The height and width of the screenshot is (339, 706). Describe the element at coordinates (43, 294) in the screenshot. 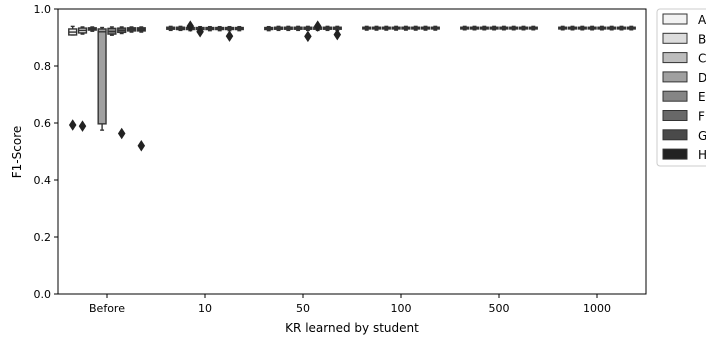

I see `y-tick-label: 0.0` at that location.